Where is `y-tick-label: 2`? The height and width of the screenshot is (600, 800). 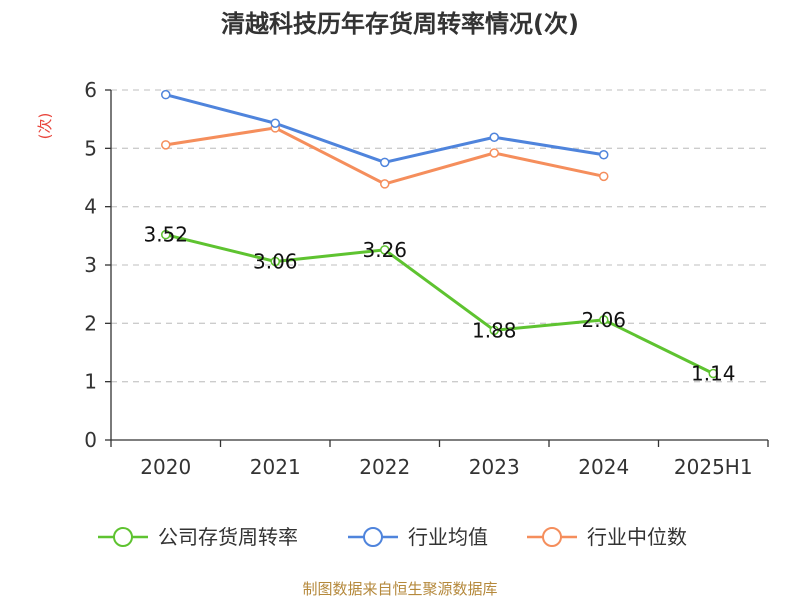 y-tick-label: 2 is located at coordinates (90, 323).